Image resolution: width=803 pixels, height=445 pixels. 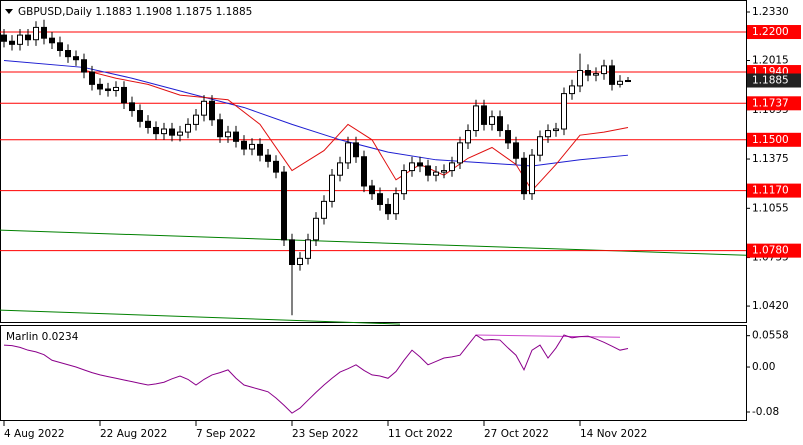 I want to click on x-tick-label: 4 Aug 2022, so click(x=34, y=434).